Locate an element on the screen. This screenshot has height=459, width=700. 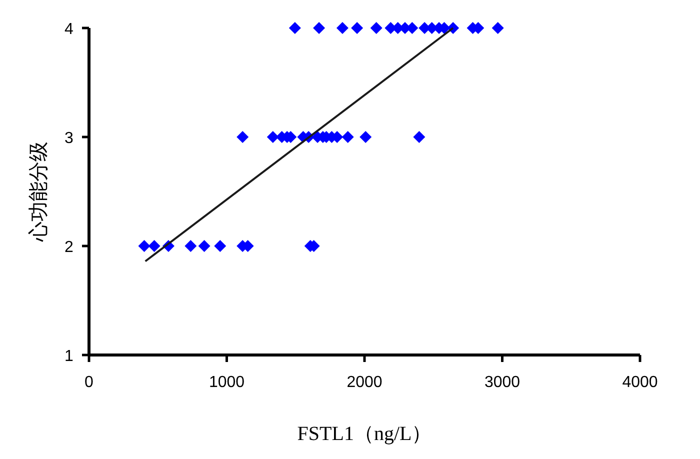
x-tick-label: 0 is located at coordinates (89, 382).